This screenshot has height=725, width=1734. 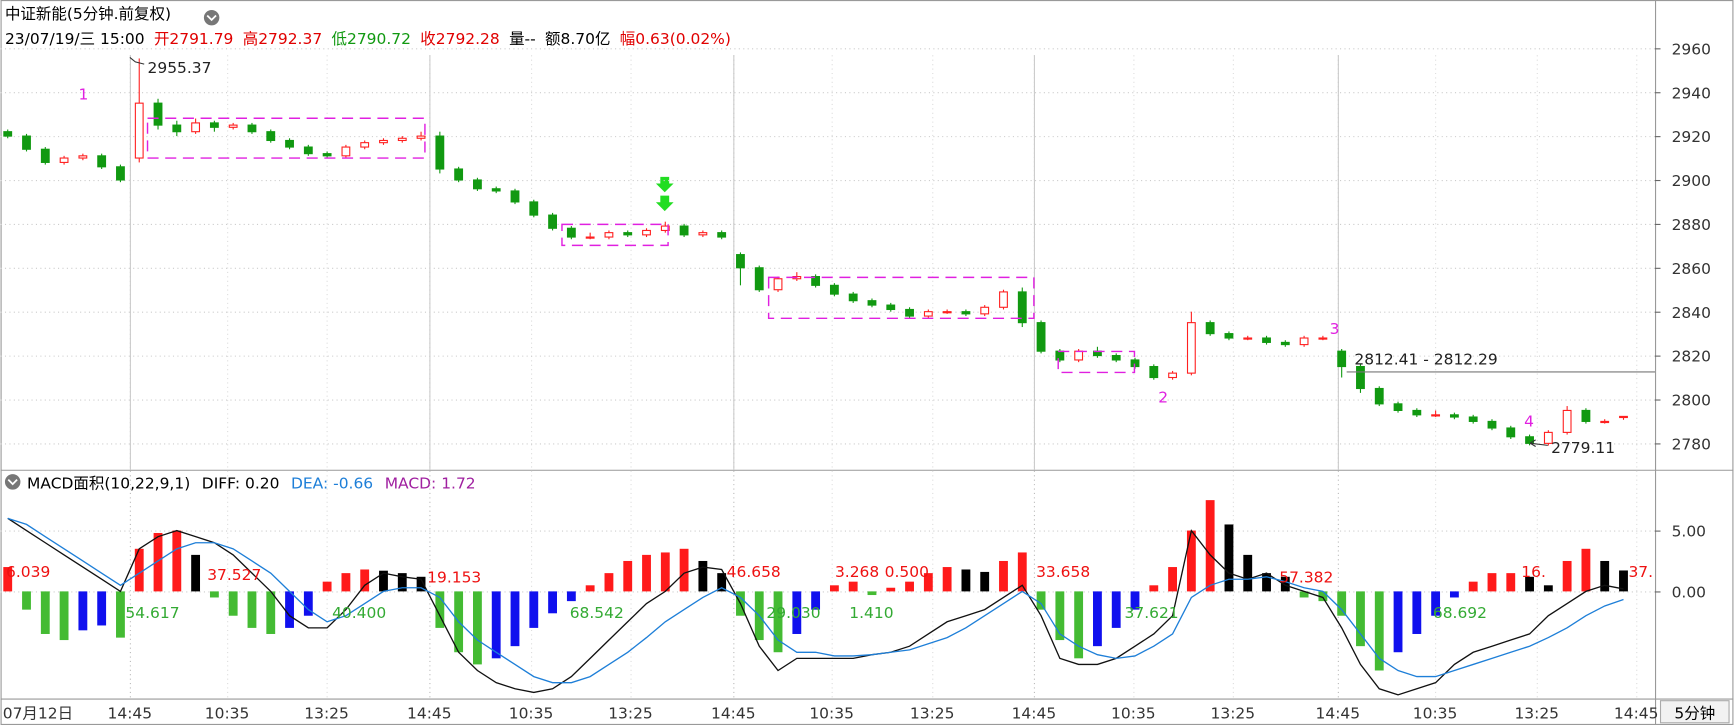 I want to click on chart-title: 中证新能(5分钟.前复权), so click(x=88, y=14).